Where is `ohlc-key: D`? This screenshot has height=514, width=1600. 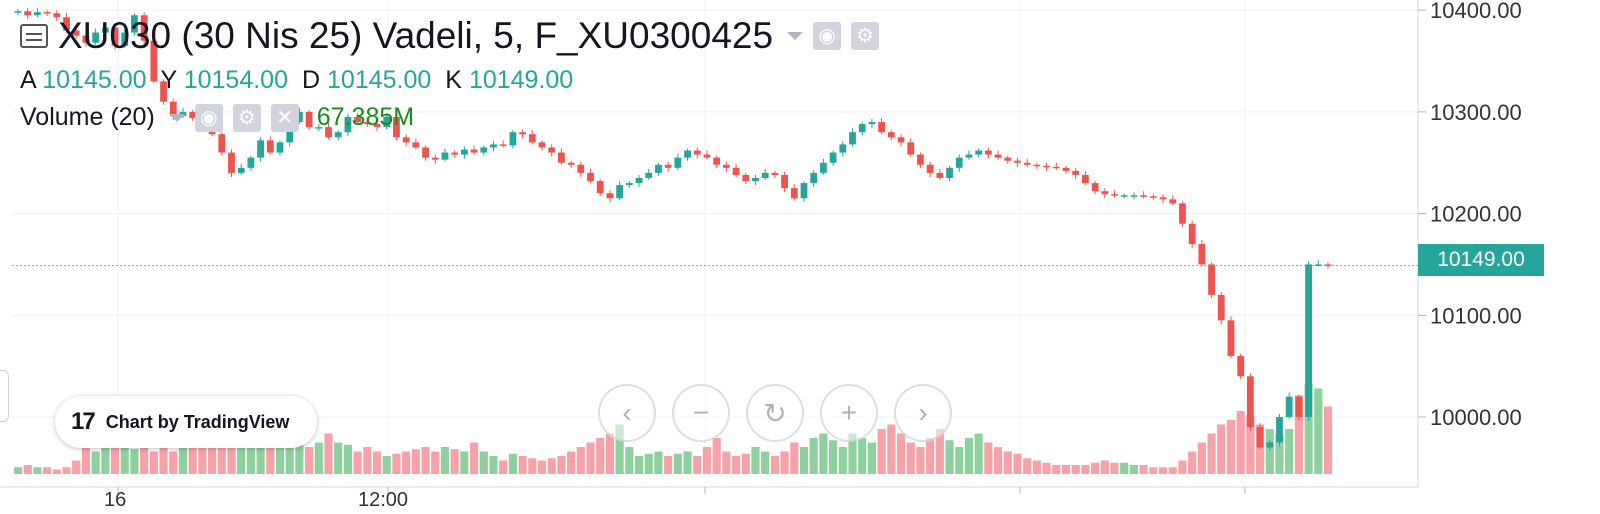
ohlc-key: D is located at coordinates (311, 80).